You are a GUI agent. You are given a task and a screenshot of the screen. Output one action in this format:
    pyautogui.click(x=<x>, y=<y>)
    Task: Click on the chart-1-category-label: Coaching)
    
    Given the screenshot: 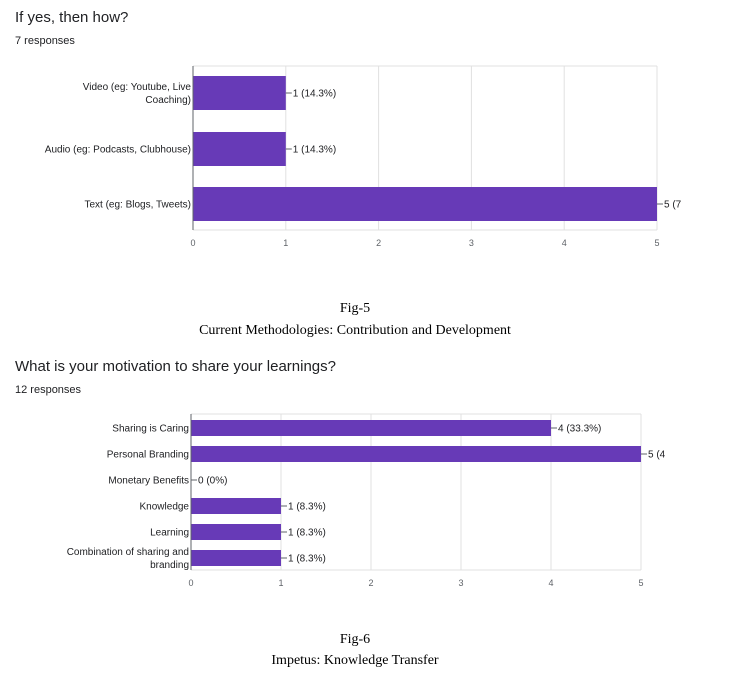 What is the action you would take?
    pyautogui.click(x=168, y=100)
    